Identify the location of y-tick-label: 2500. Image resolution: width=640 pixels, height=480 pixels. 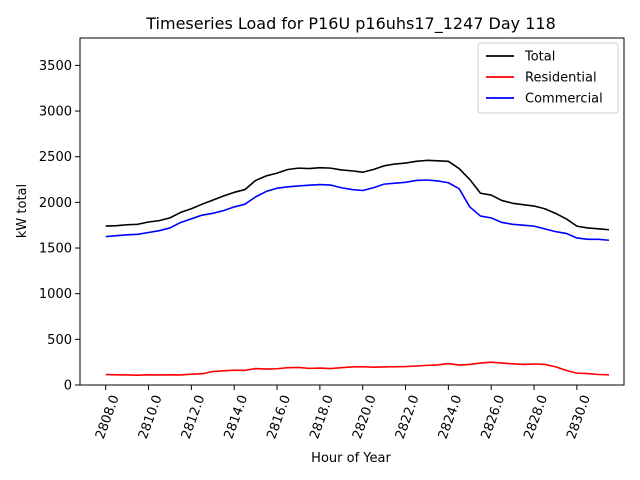
(55, 157).